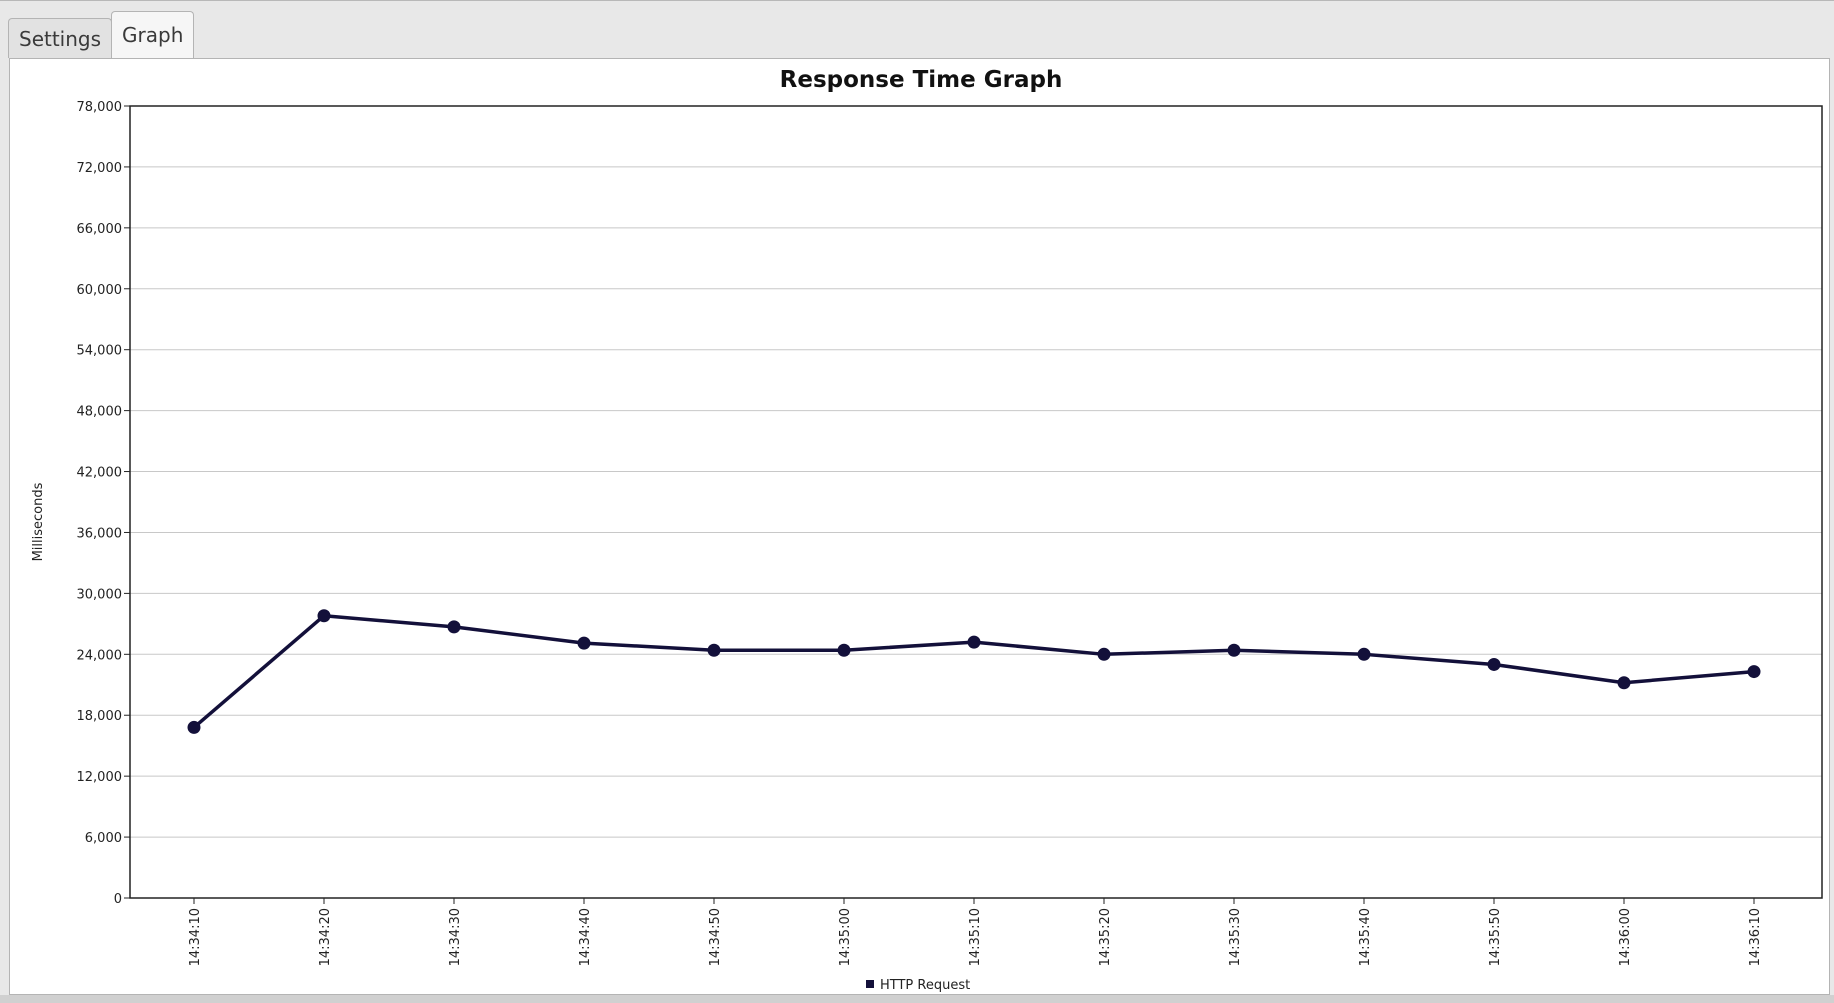 Image resolution: width=1834 pixels, height=1003 pixels. What do you see at coordinates (1495, 937) in the screenshot?
I see `x-tick-label: 14:35:50` at bounding box center [1495, 937].